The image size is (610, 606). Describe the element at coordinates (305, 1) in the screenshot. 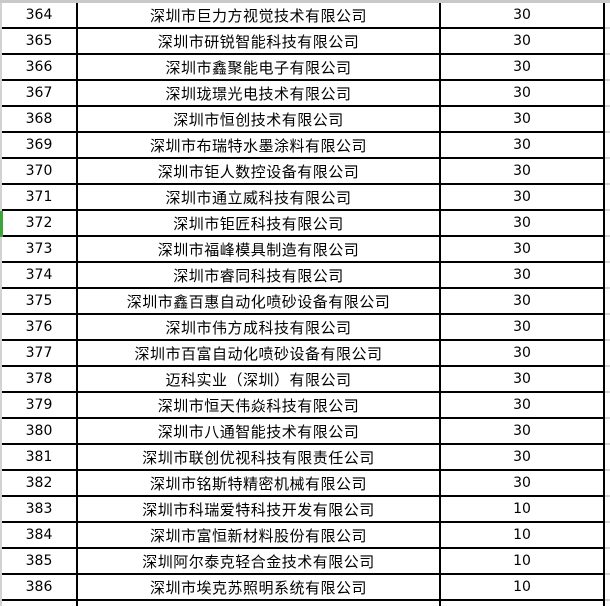

I see `top-gridline-strip` at that location.